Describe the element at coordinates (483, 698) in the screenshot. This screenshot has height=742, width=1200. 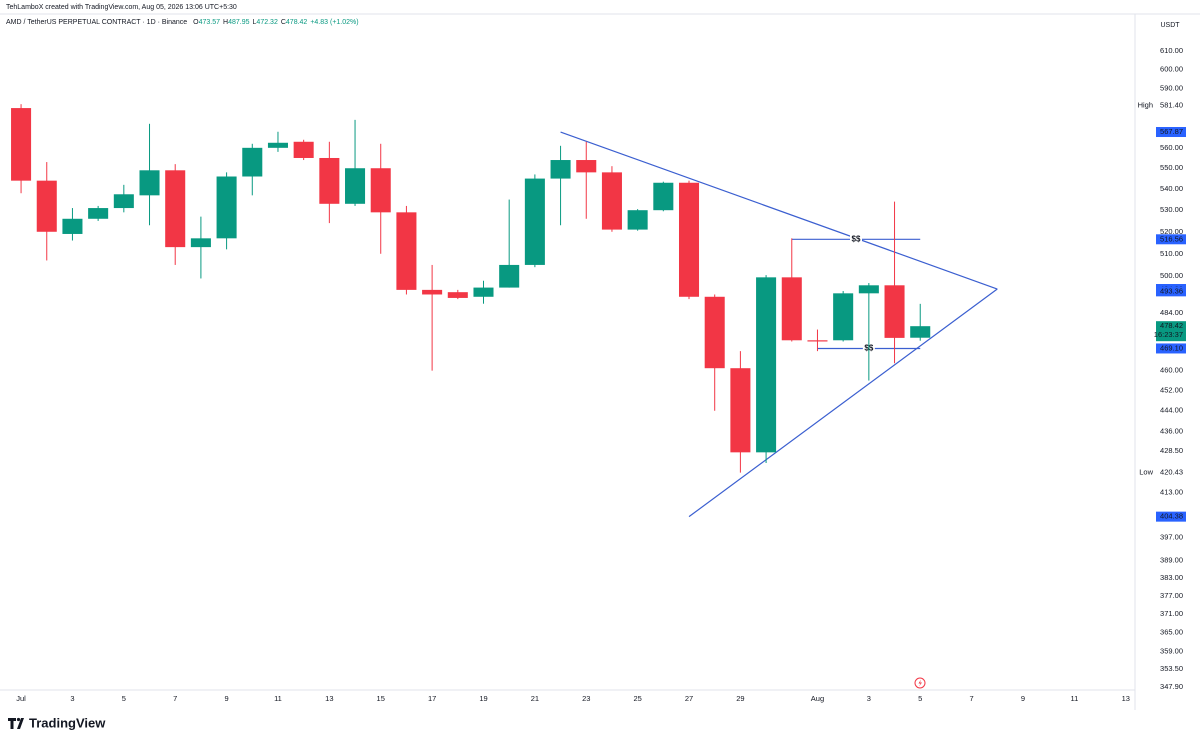
I see `x-tick-label: 19` at that location.